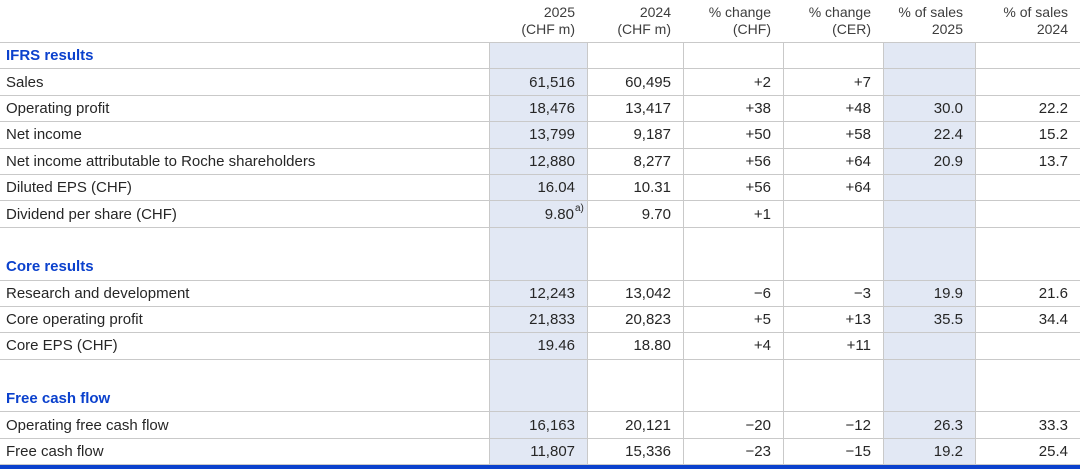 This screenshot has width=1080, height=472. Describe the element at coordinates (948, 425) in the screenshot. I see `cell-value: 26.3` at that location.